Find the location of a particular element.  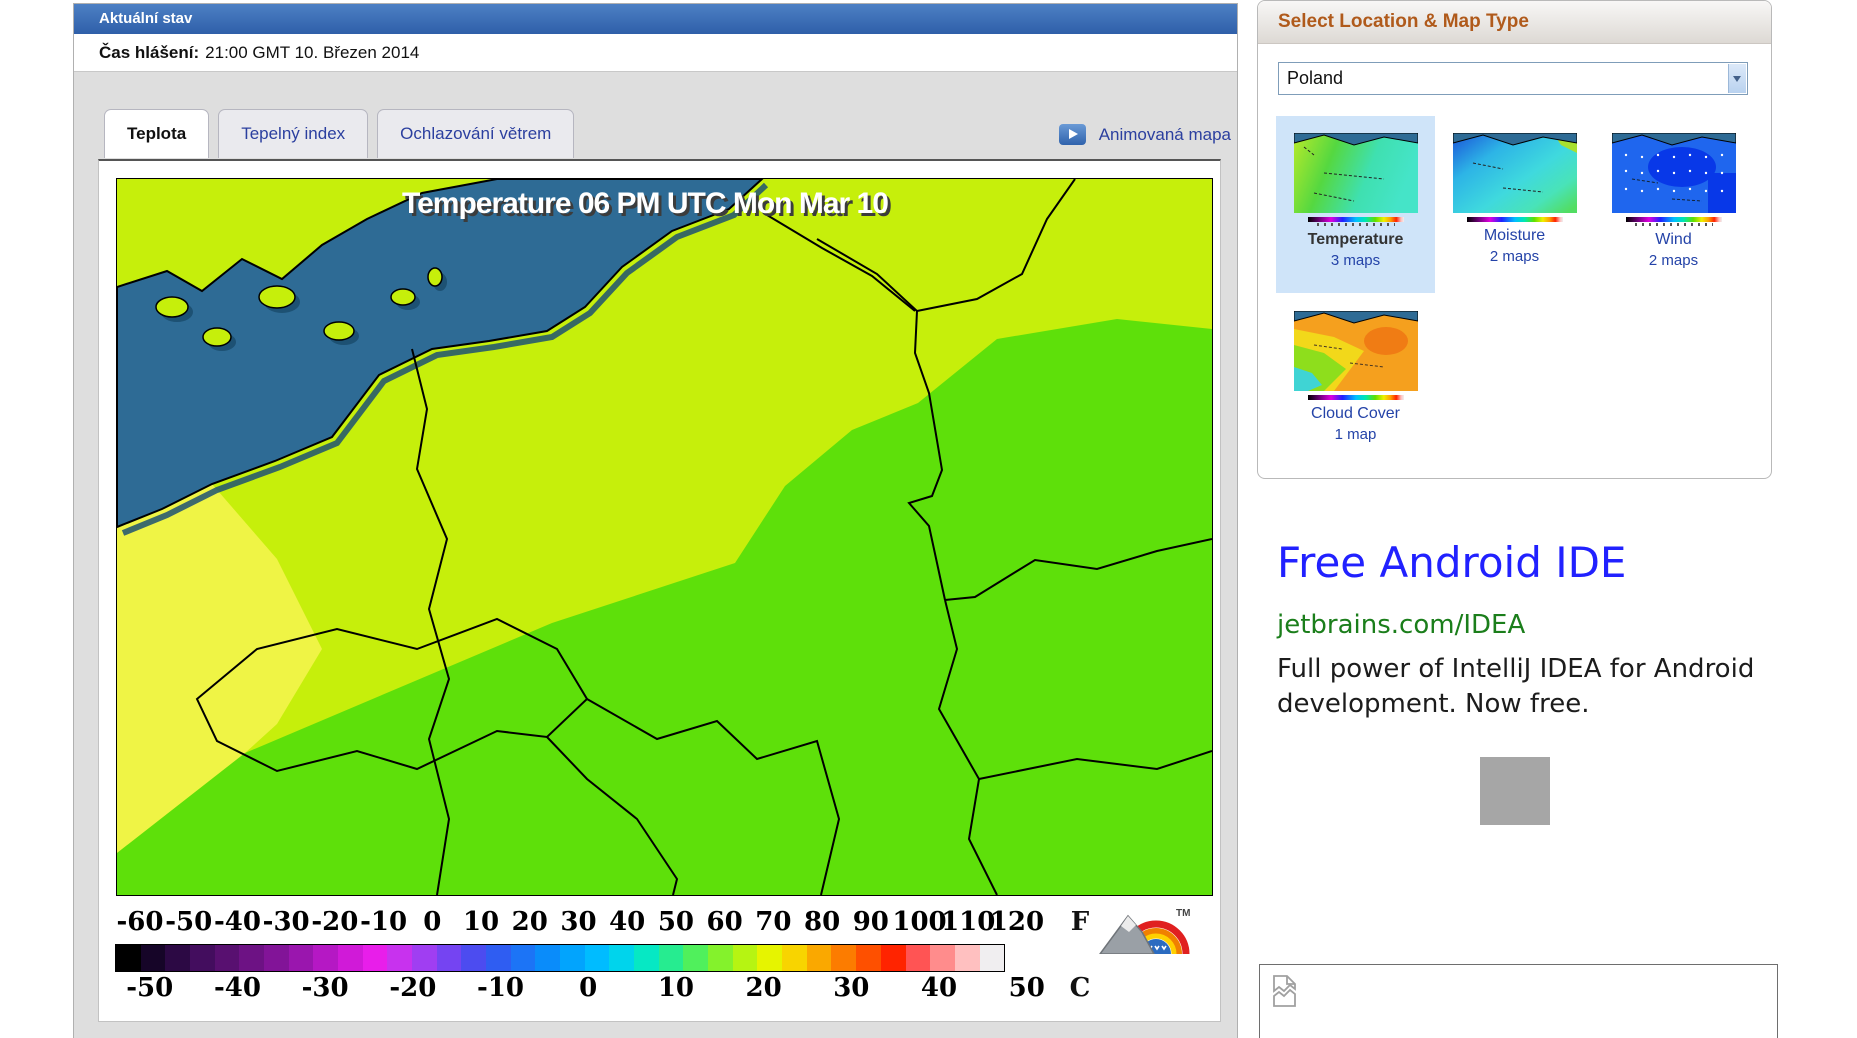

panel-header: Aktuální stav is located at coordinates (655, 19).